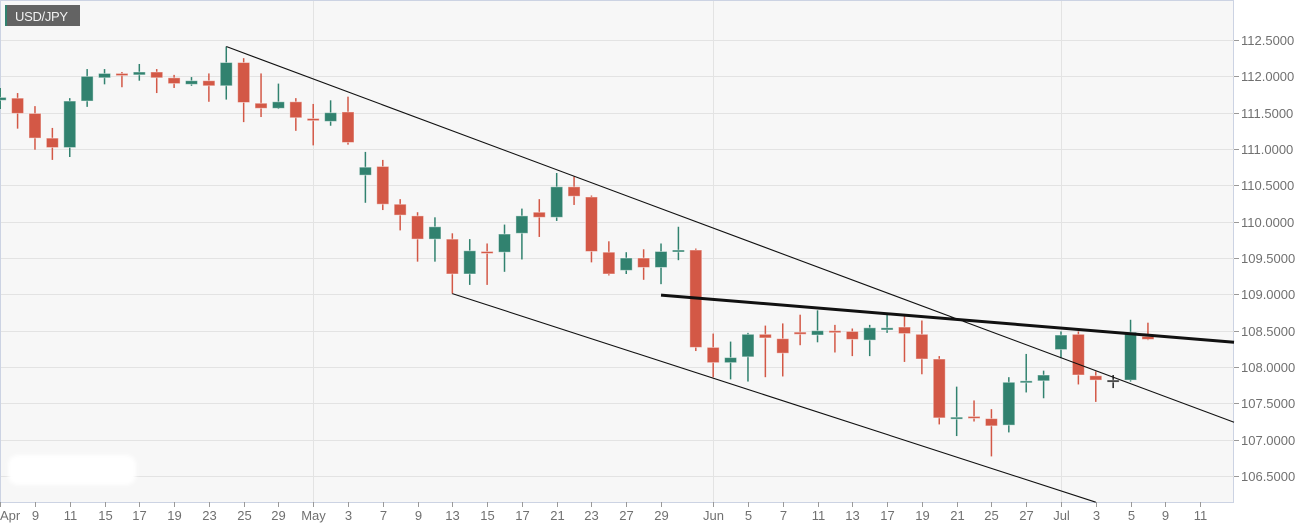 Image resolution: width=1299 pixels, height=528 pixels. What do you see at coordinates (661, 515) in the screenshot?
I see `x-tick-label: 29` at bounding box center [661, 515].